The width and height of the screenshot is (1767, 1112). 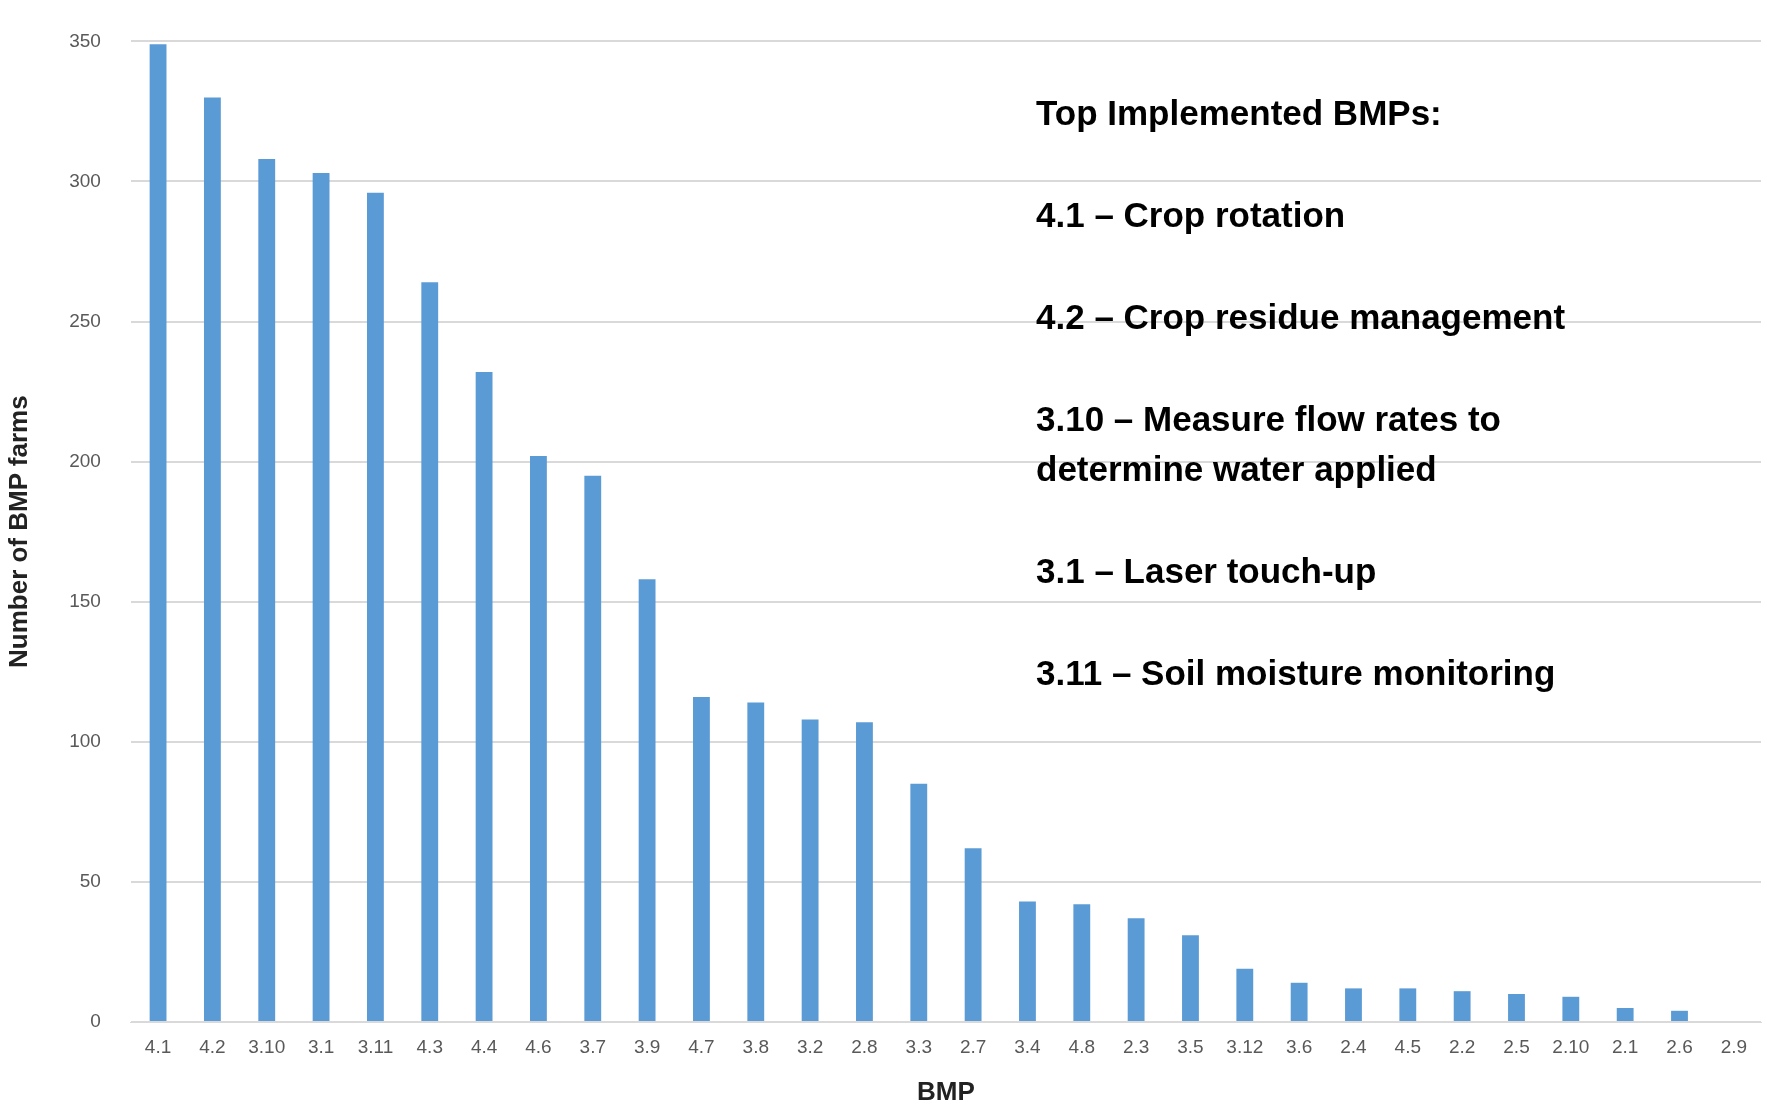 What do you see at coordinates (85, 320) in the screenshot?
I see `y-tick-label: 250` at bounding box center [85, 320].